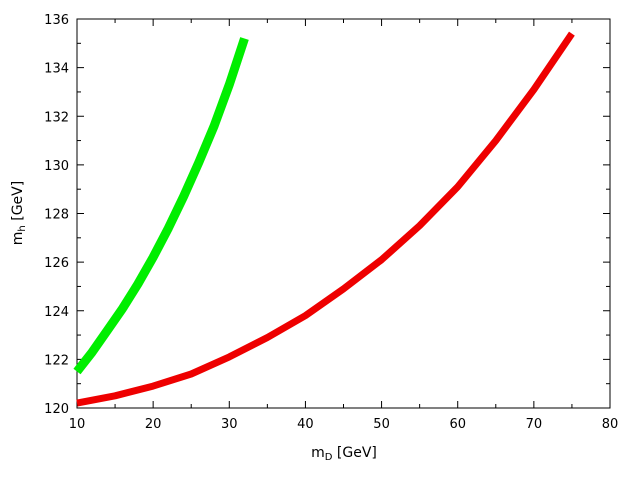  What do you see at coordinates (534, 424) in the screenshot?
I see `x-tick-label: 70` at bounding box center [534, 424].